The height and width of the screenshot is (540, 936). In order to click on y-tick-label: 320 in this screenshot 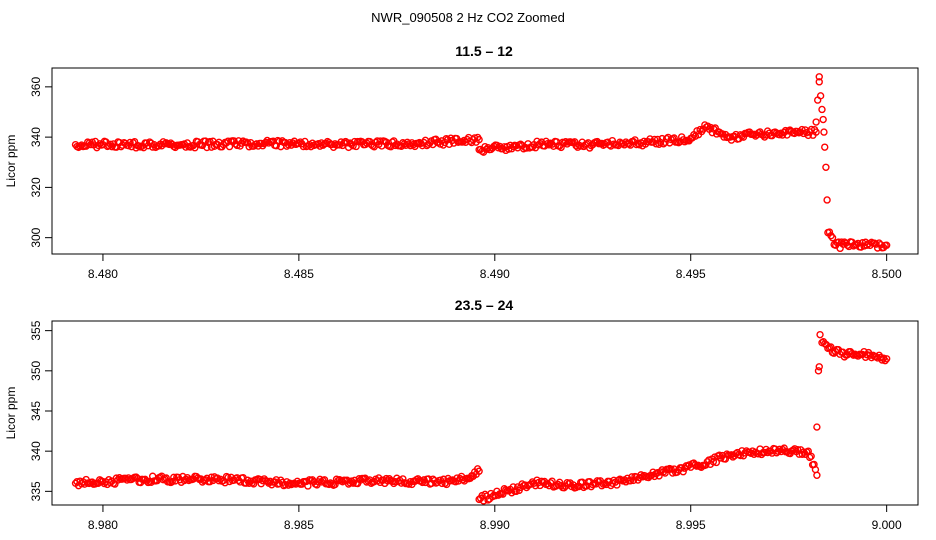, I will do `click(36, 187)`.